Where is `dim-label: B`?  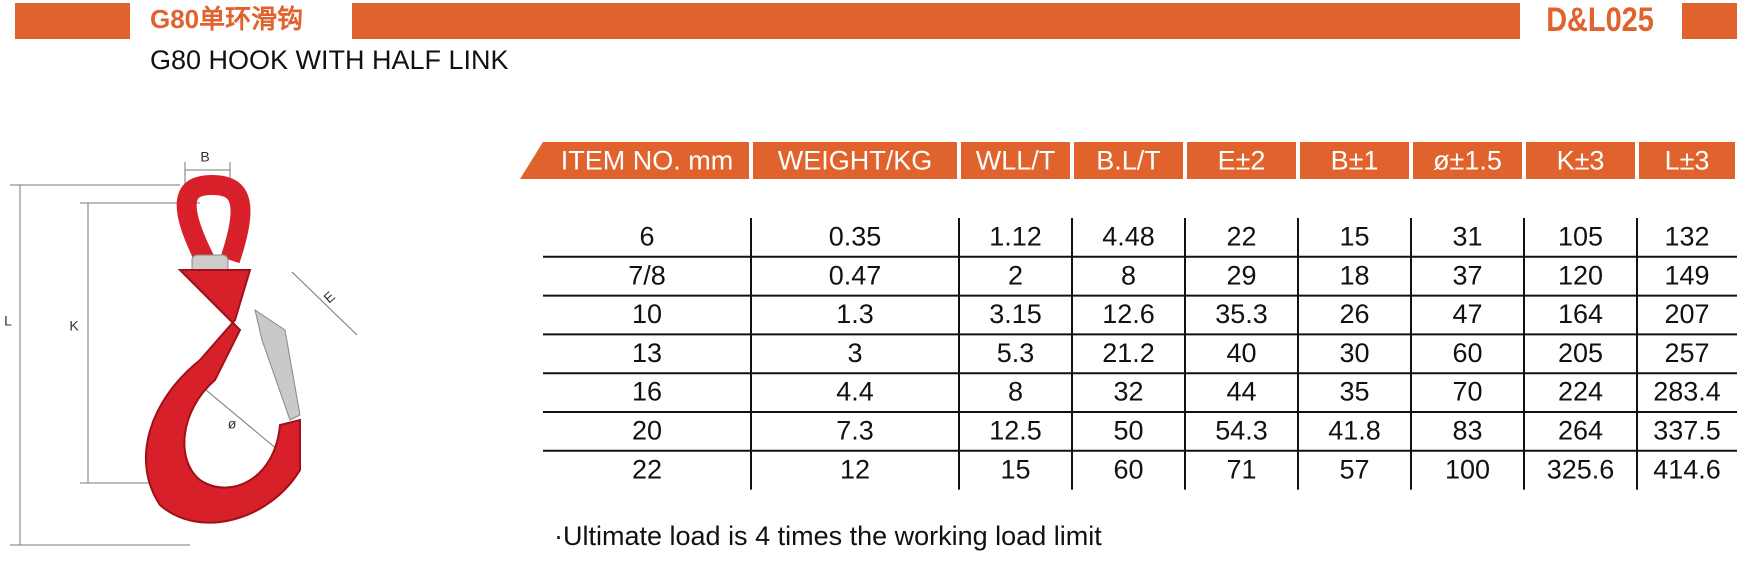 dim-label: B is located at coordinates (204, 157).